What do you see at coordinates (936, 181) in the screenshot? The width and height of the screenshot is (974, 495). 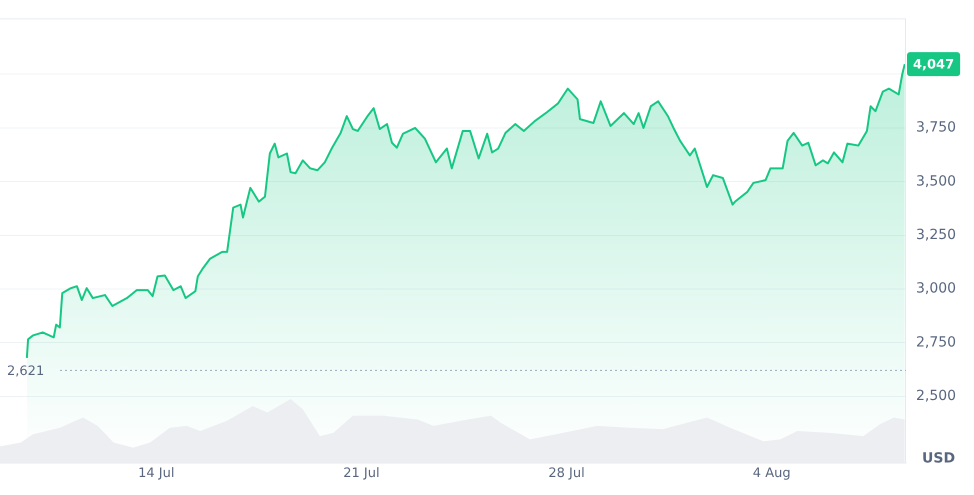 I see `y-tick-label: 3,500` at bounding box center [936, 181].